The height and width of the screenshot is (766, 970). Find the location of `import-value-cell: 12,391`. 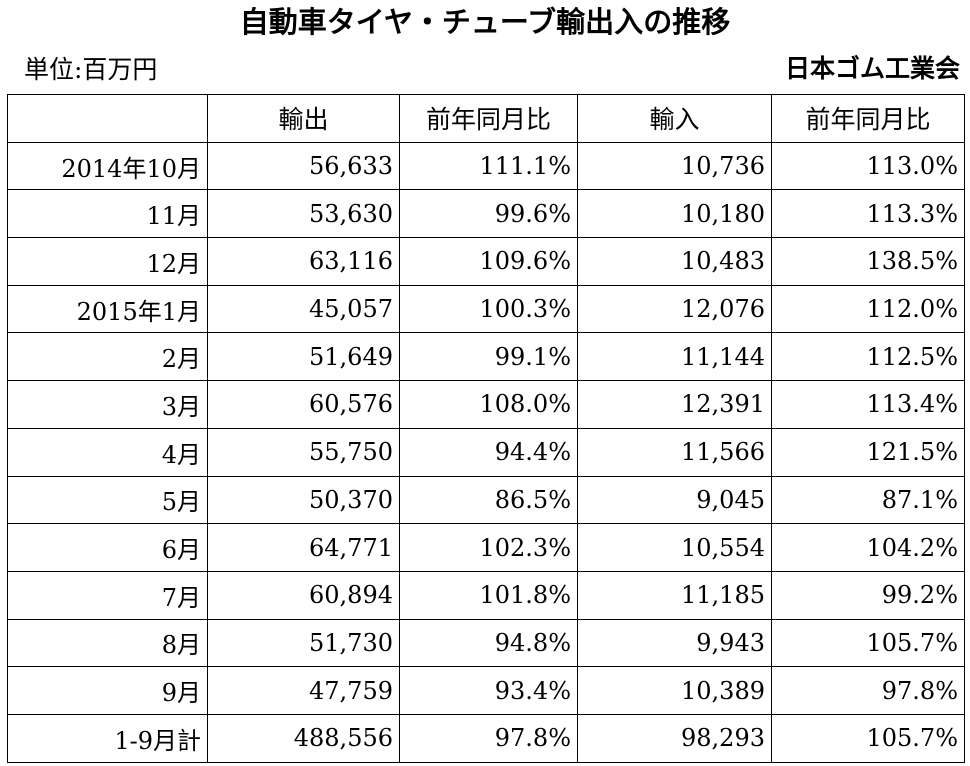

import-value-cell: 12,391 is located at coordinates (674, 404).